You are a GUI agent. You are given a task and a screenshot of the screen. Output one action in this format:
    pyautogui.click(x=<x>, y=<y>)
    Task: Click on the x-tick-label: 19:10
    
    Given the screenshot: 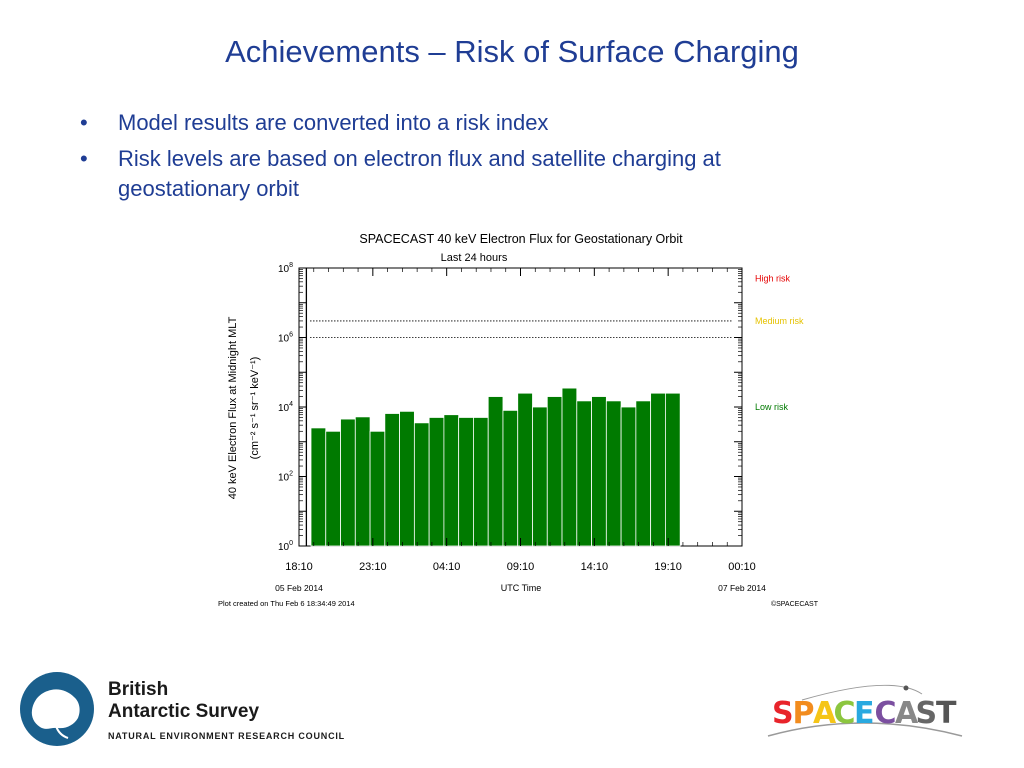 What is the action you would take?
    pyautogui.click(x=668, y=567)
    